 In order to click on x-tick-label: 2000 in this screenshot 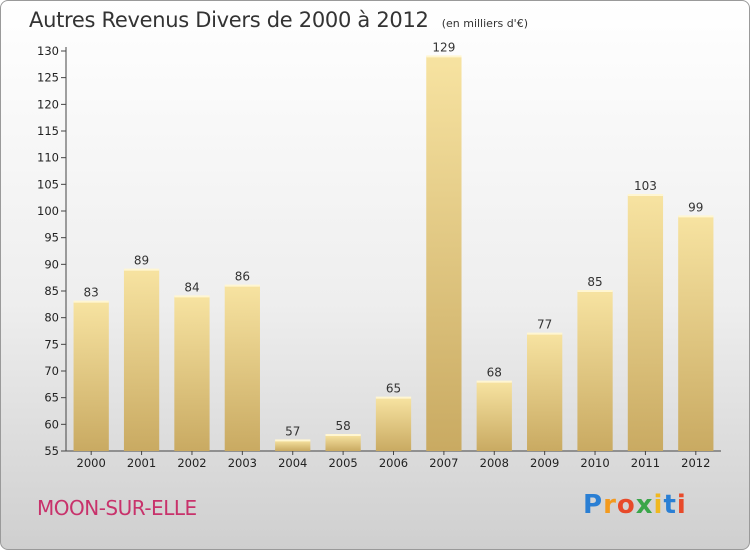, I will do `click(91, 463)`.